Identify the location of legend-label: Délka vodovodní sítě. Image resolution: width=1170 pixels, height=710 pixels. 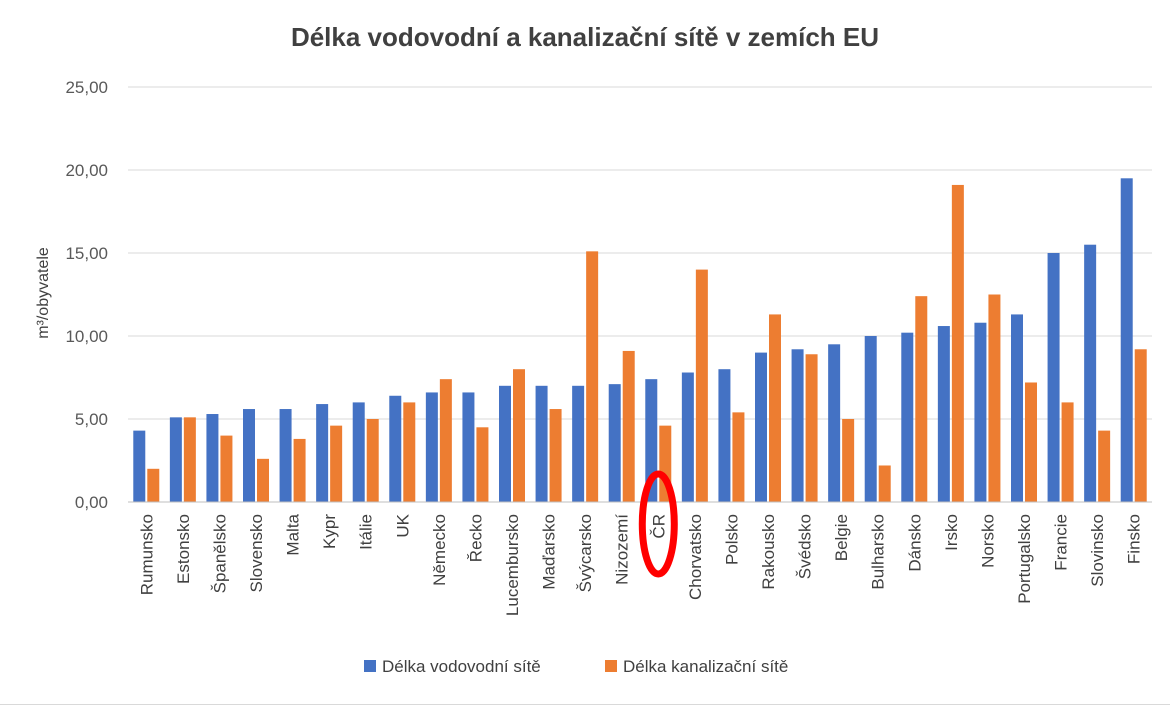
(461, 666).